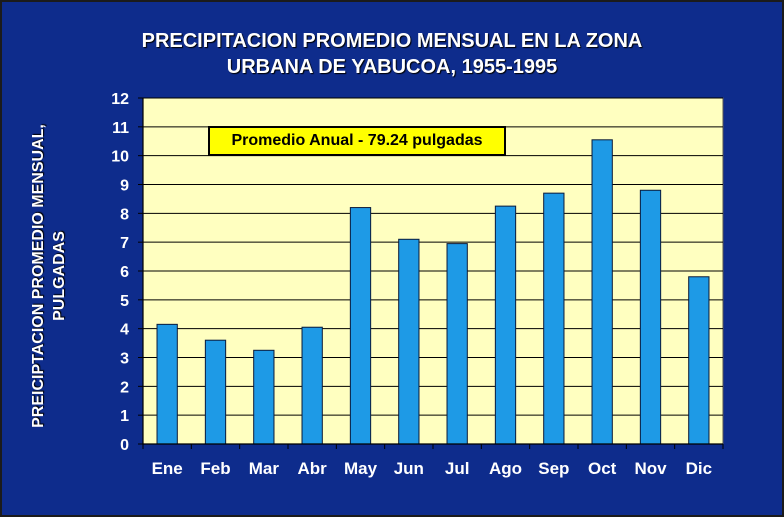 The height and width of the screenshot is (517, 784). Describe the element at coordinates (602, 292) in the screenshot. I see `bar-oct` at that location.